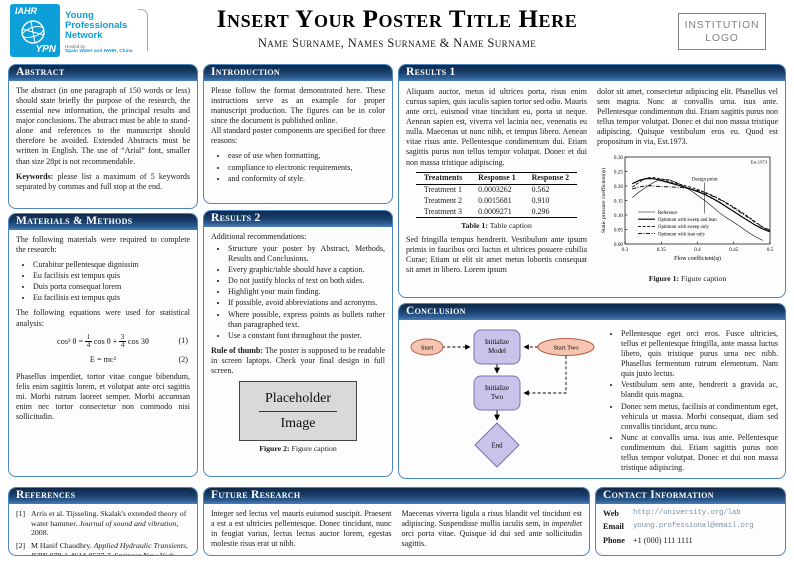 This screenshot has width=794, height=562. What do you see at coordinates (693, 526) in the screenshot?
I see `contact-email-address: young.professional@email.org` at bounding box center [693, 526].